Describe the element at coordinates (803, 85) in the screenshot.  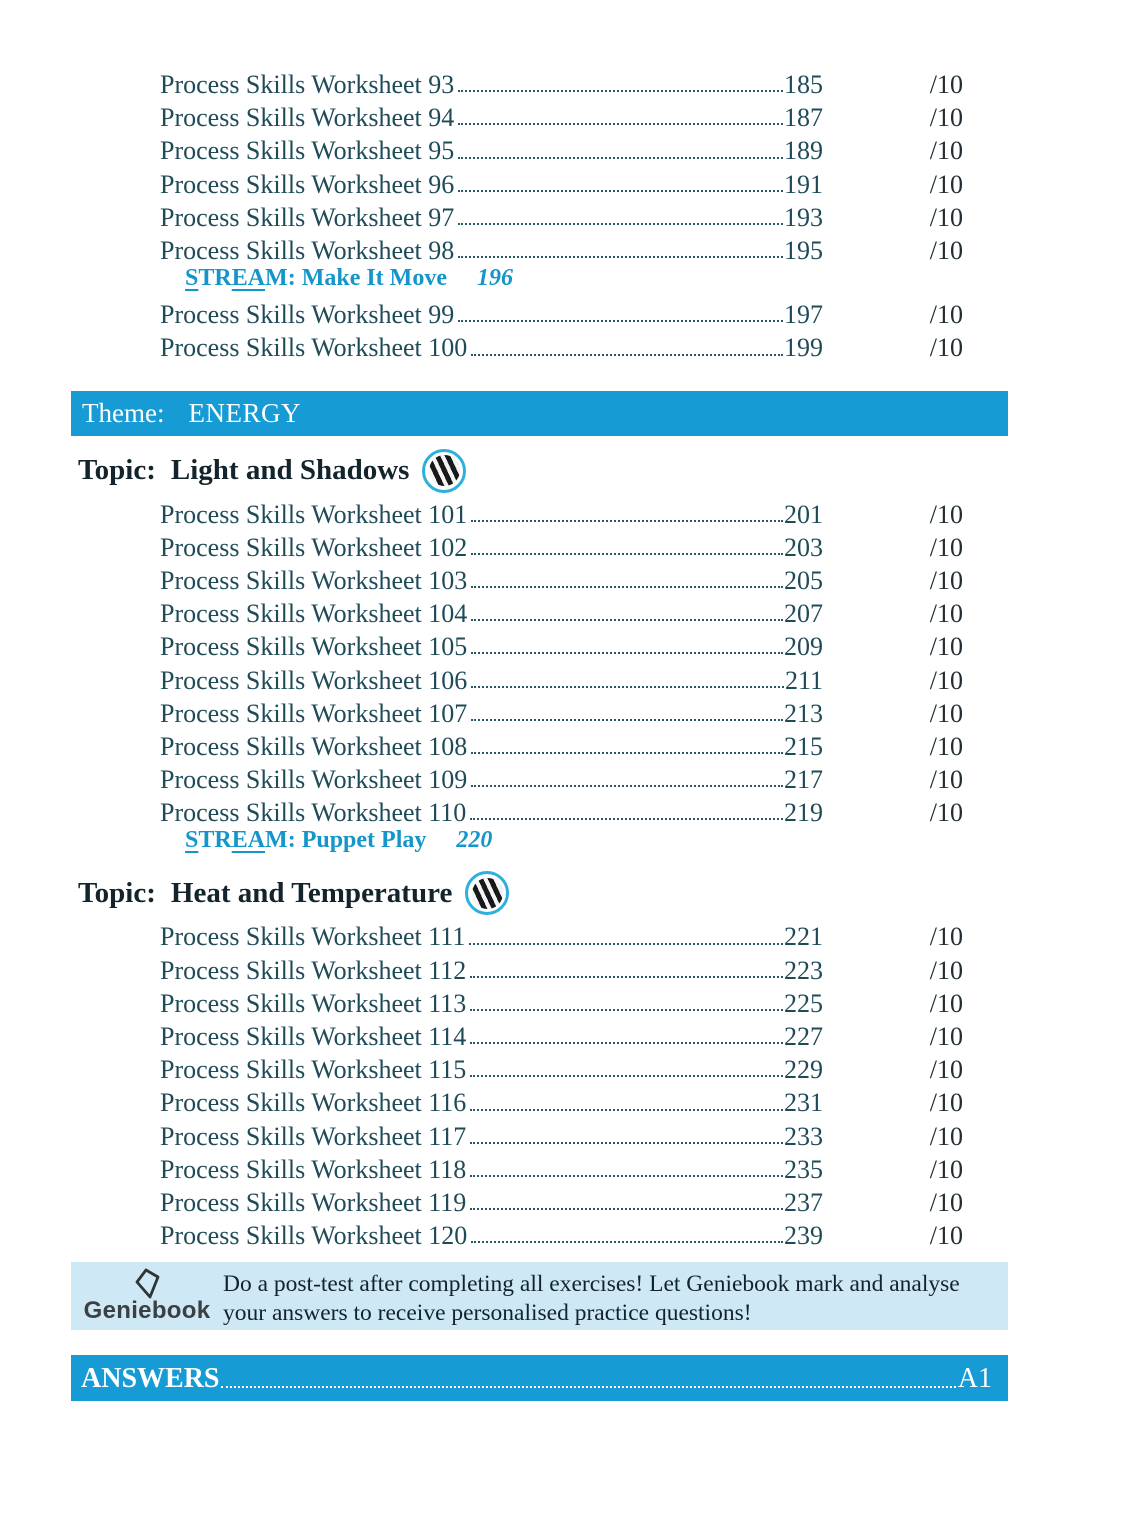
I see `page-number: 185` at that location.